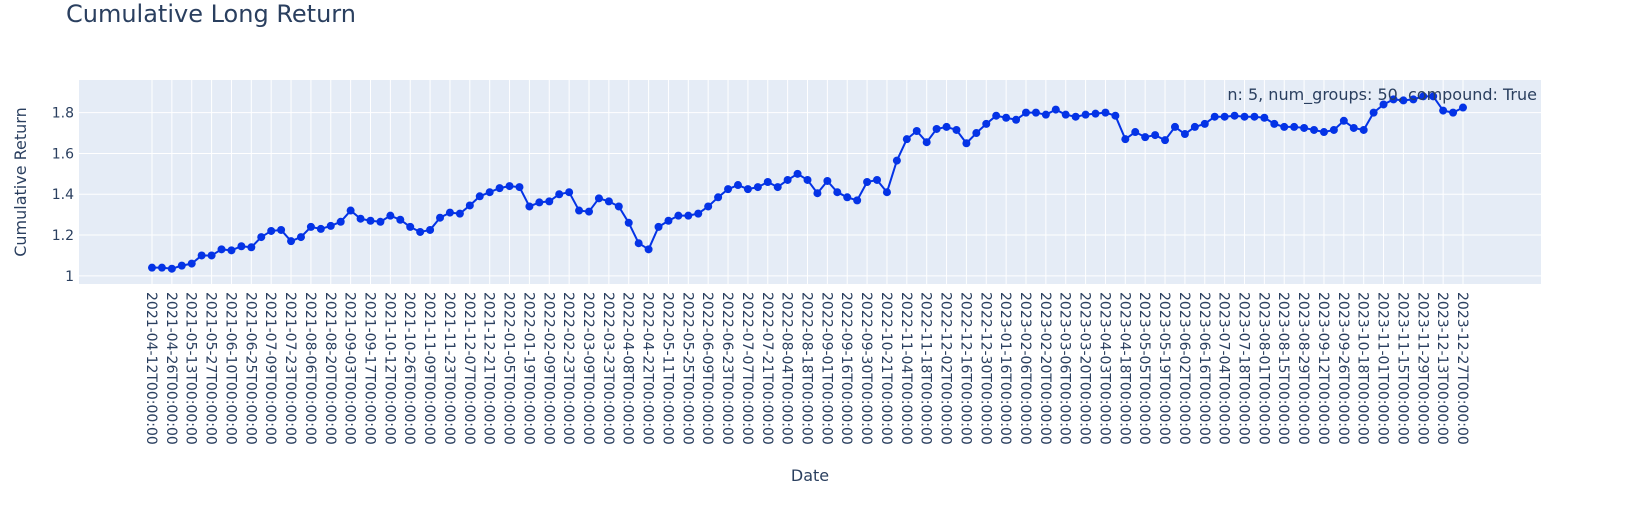  What do you see at coordinates (528, 368) in the screenshot?
I see `x-tick-label: 2022-01-19T00:00:00` at bounding box center [528, 368].